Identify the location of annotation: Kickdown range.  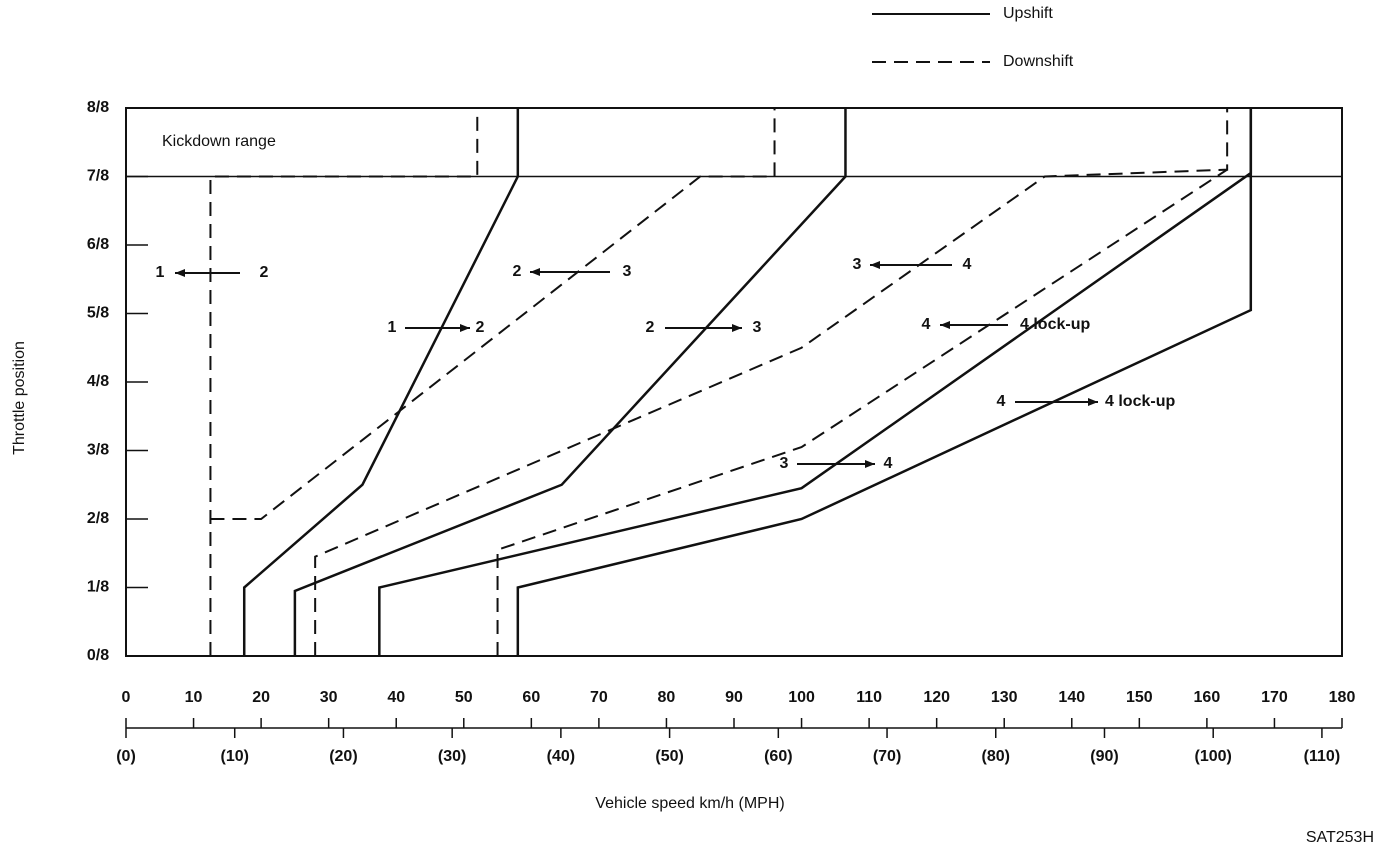
(219, 141).